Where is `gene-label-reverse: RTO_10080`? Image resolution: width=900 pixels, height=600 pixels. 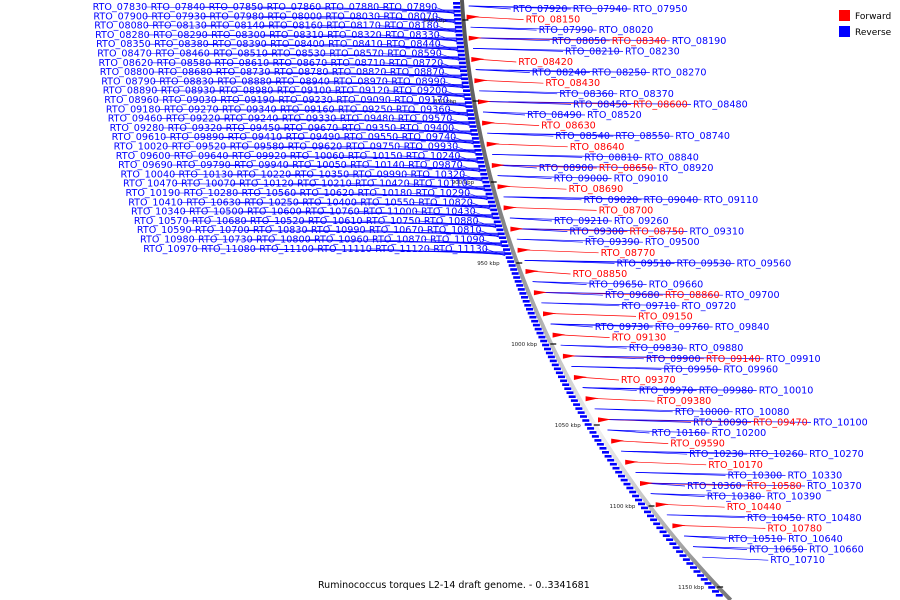
gene-label-reverse: RTO_10080 is located at coordinates (762, 412).